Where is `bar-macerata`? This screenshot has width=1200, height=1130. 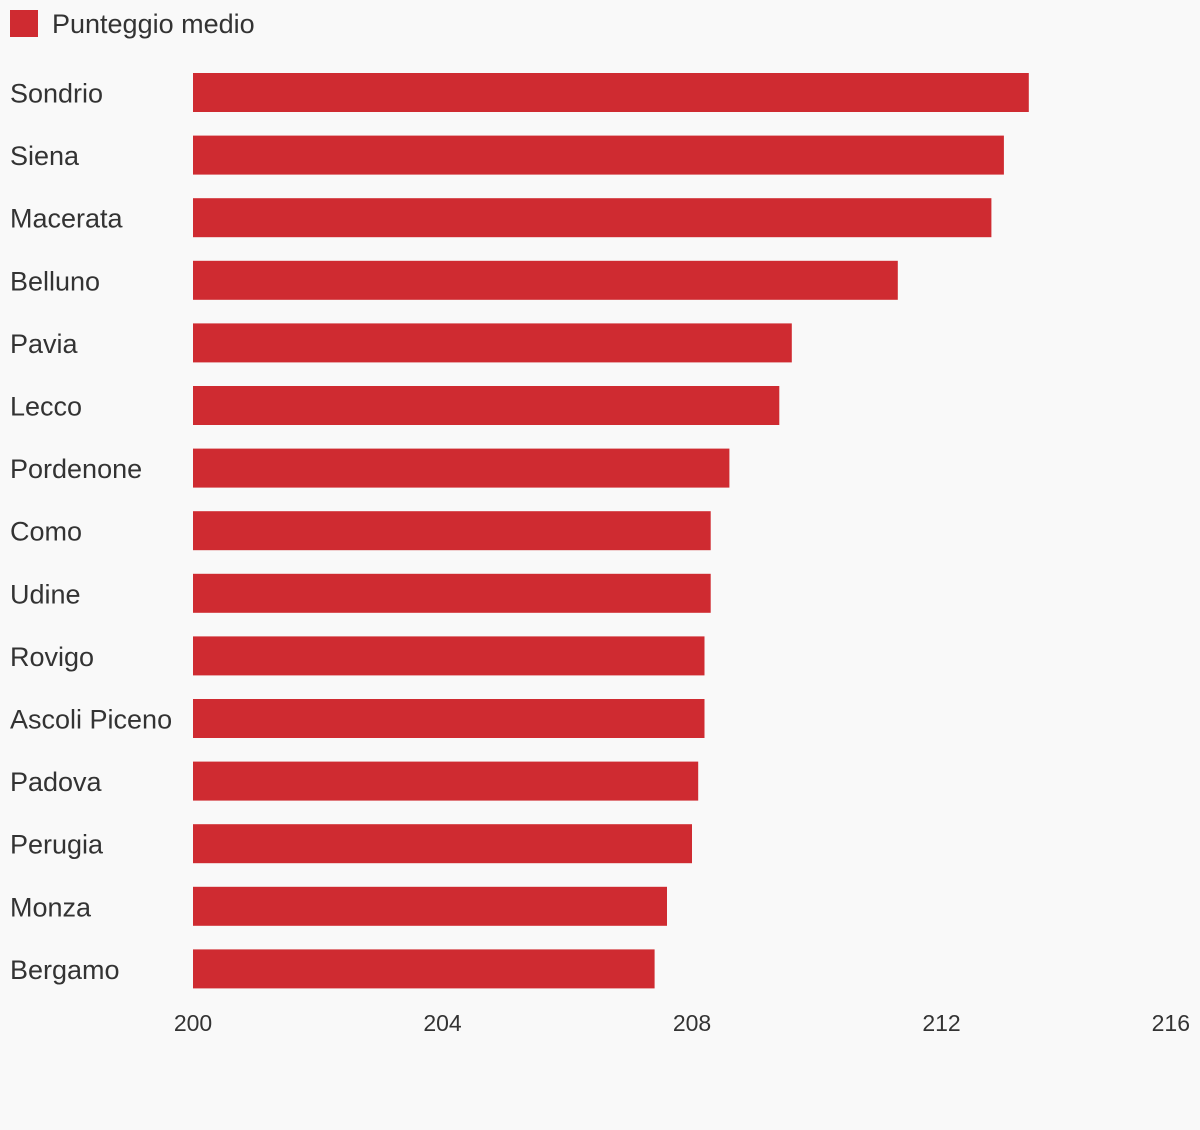
bar-macerata is located at coordinates (592, 218).